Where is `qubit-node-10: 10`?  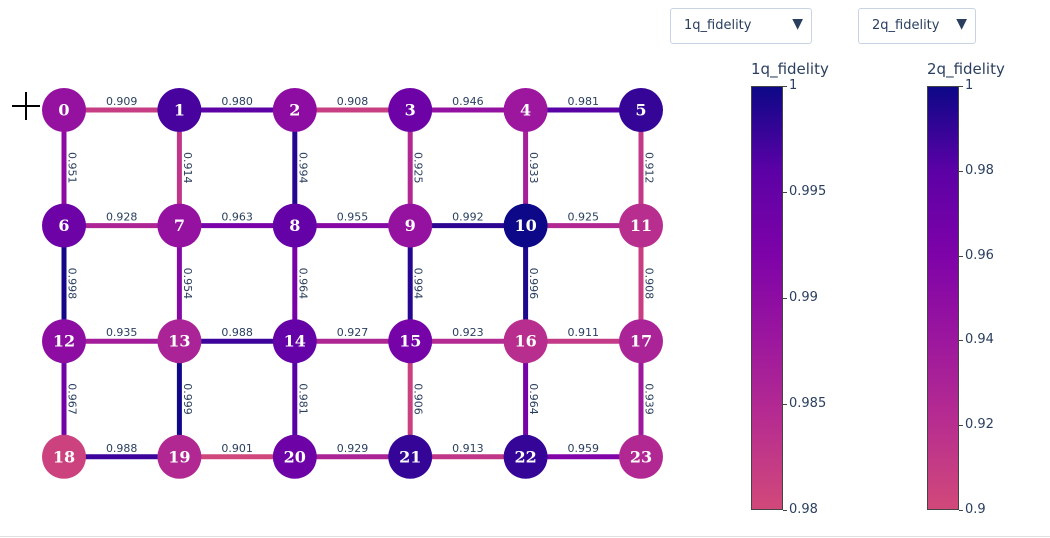 qubit-node-10: 10 is located at coordinates (525, 225).